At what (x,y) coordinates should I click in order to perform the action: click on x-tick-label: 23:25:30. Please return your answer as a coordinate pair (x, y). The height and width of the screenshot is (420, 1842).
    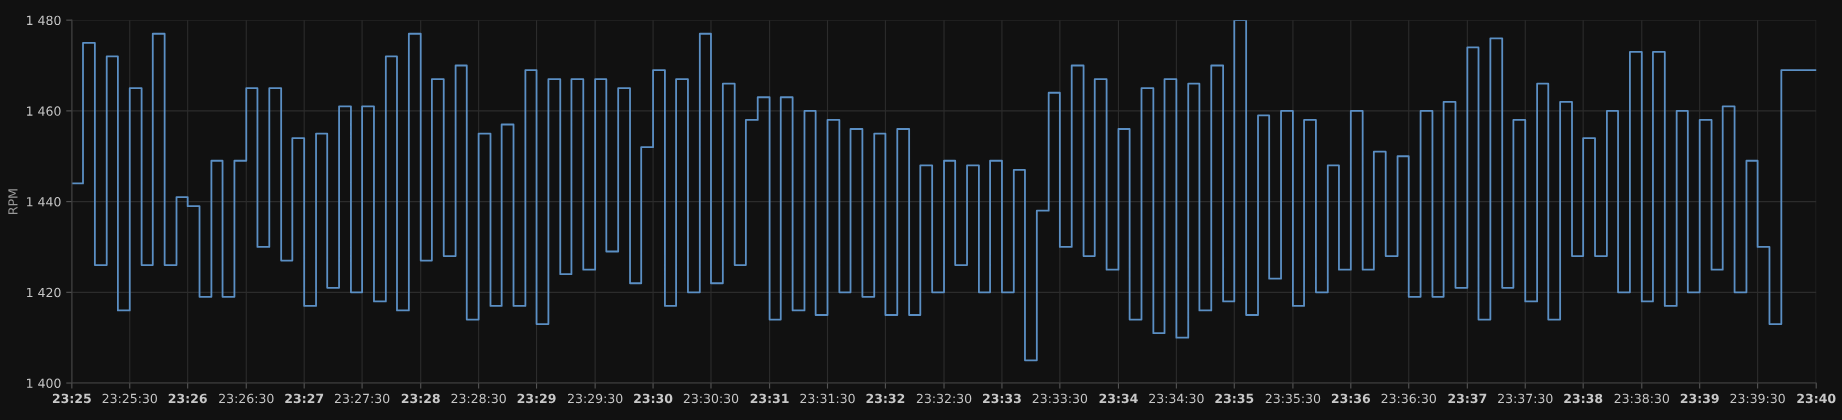
    Looking at the image, I should click on (129, 398).